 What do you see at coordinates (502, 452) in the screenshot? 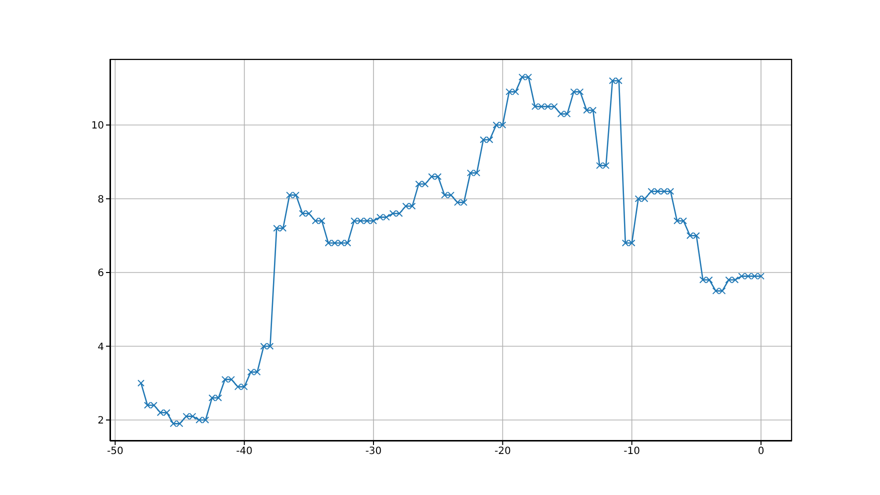
I see `x-tick-label: -20` at bounding box center [502, 452].